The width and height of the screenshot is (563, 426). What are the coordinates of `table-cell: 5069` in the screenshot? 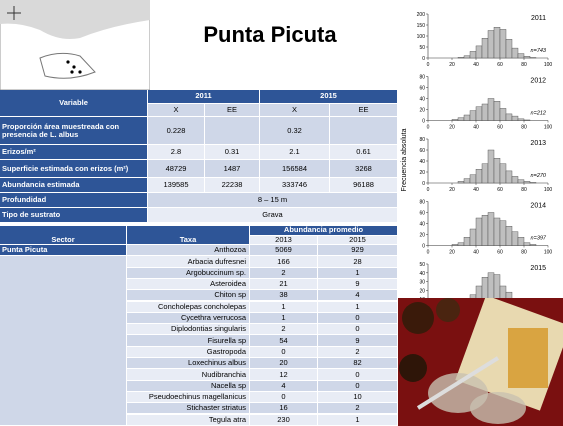 It's located at (284, 251).